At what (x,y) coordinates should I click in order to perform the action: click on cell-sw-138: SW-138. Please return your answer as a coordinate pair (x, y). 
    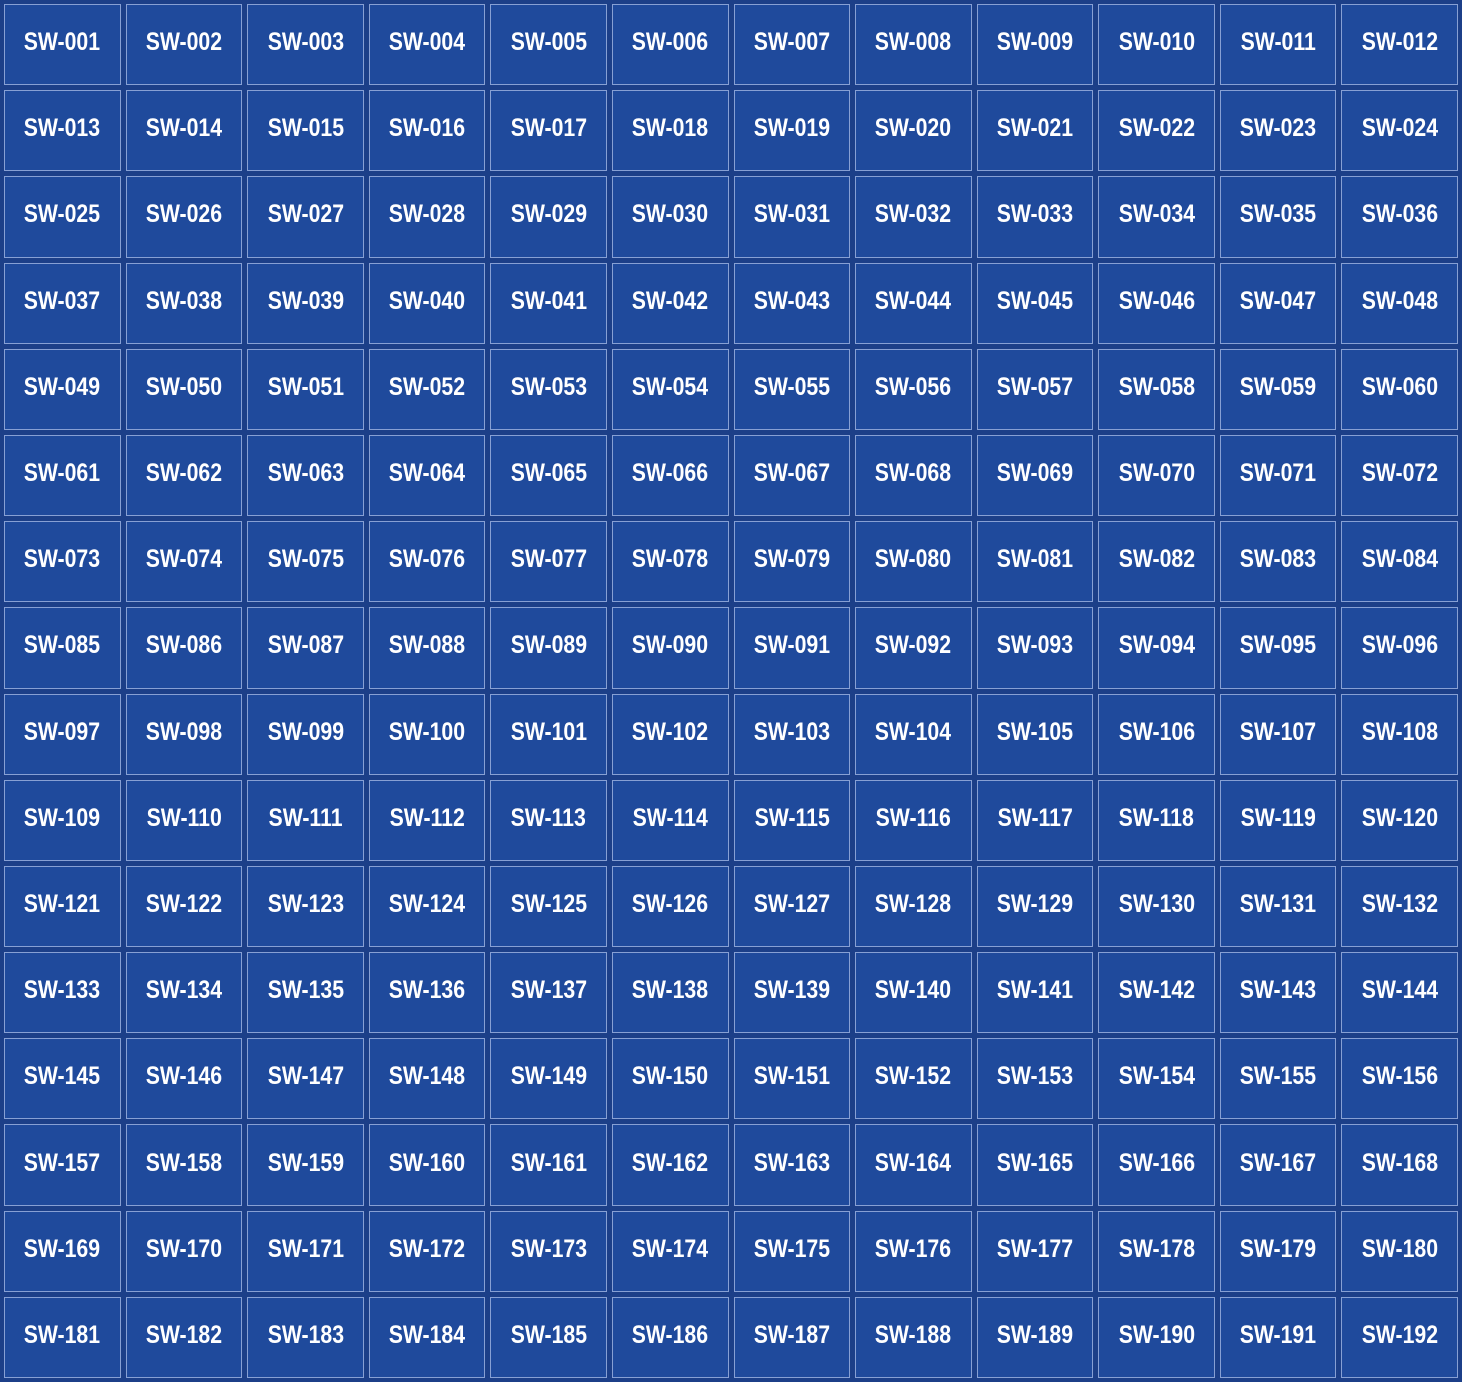
    Looking at the image, I should click on (670, 993).